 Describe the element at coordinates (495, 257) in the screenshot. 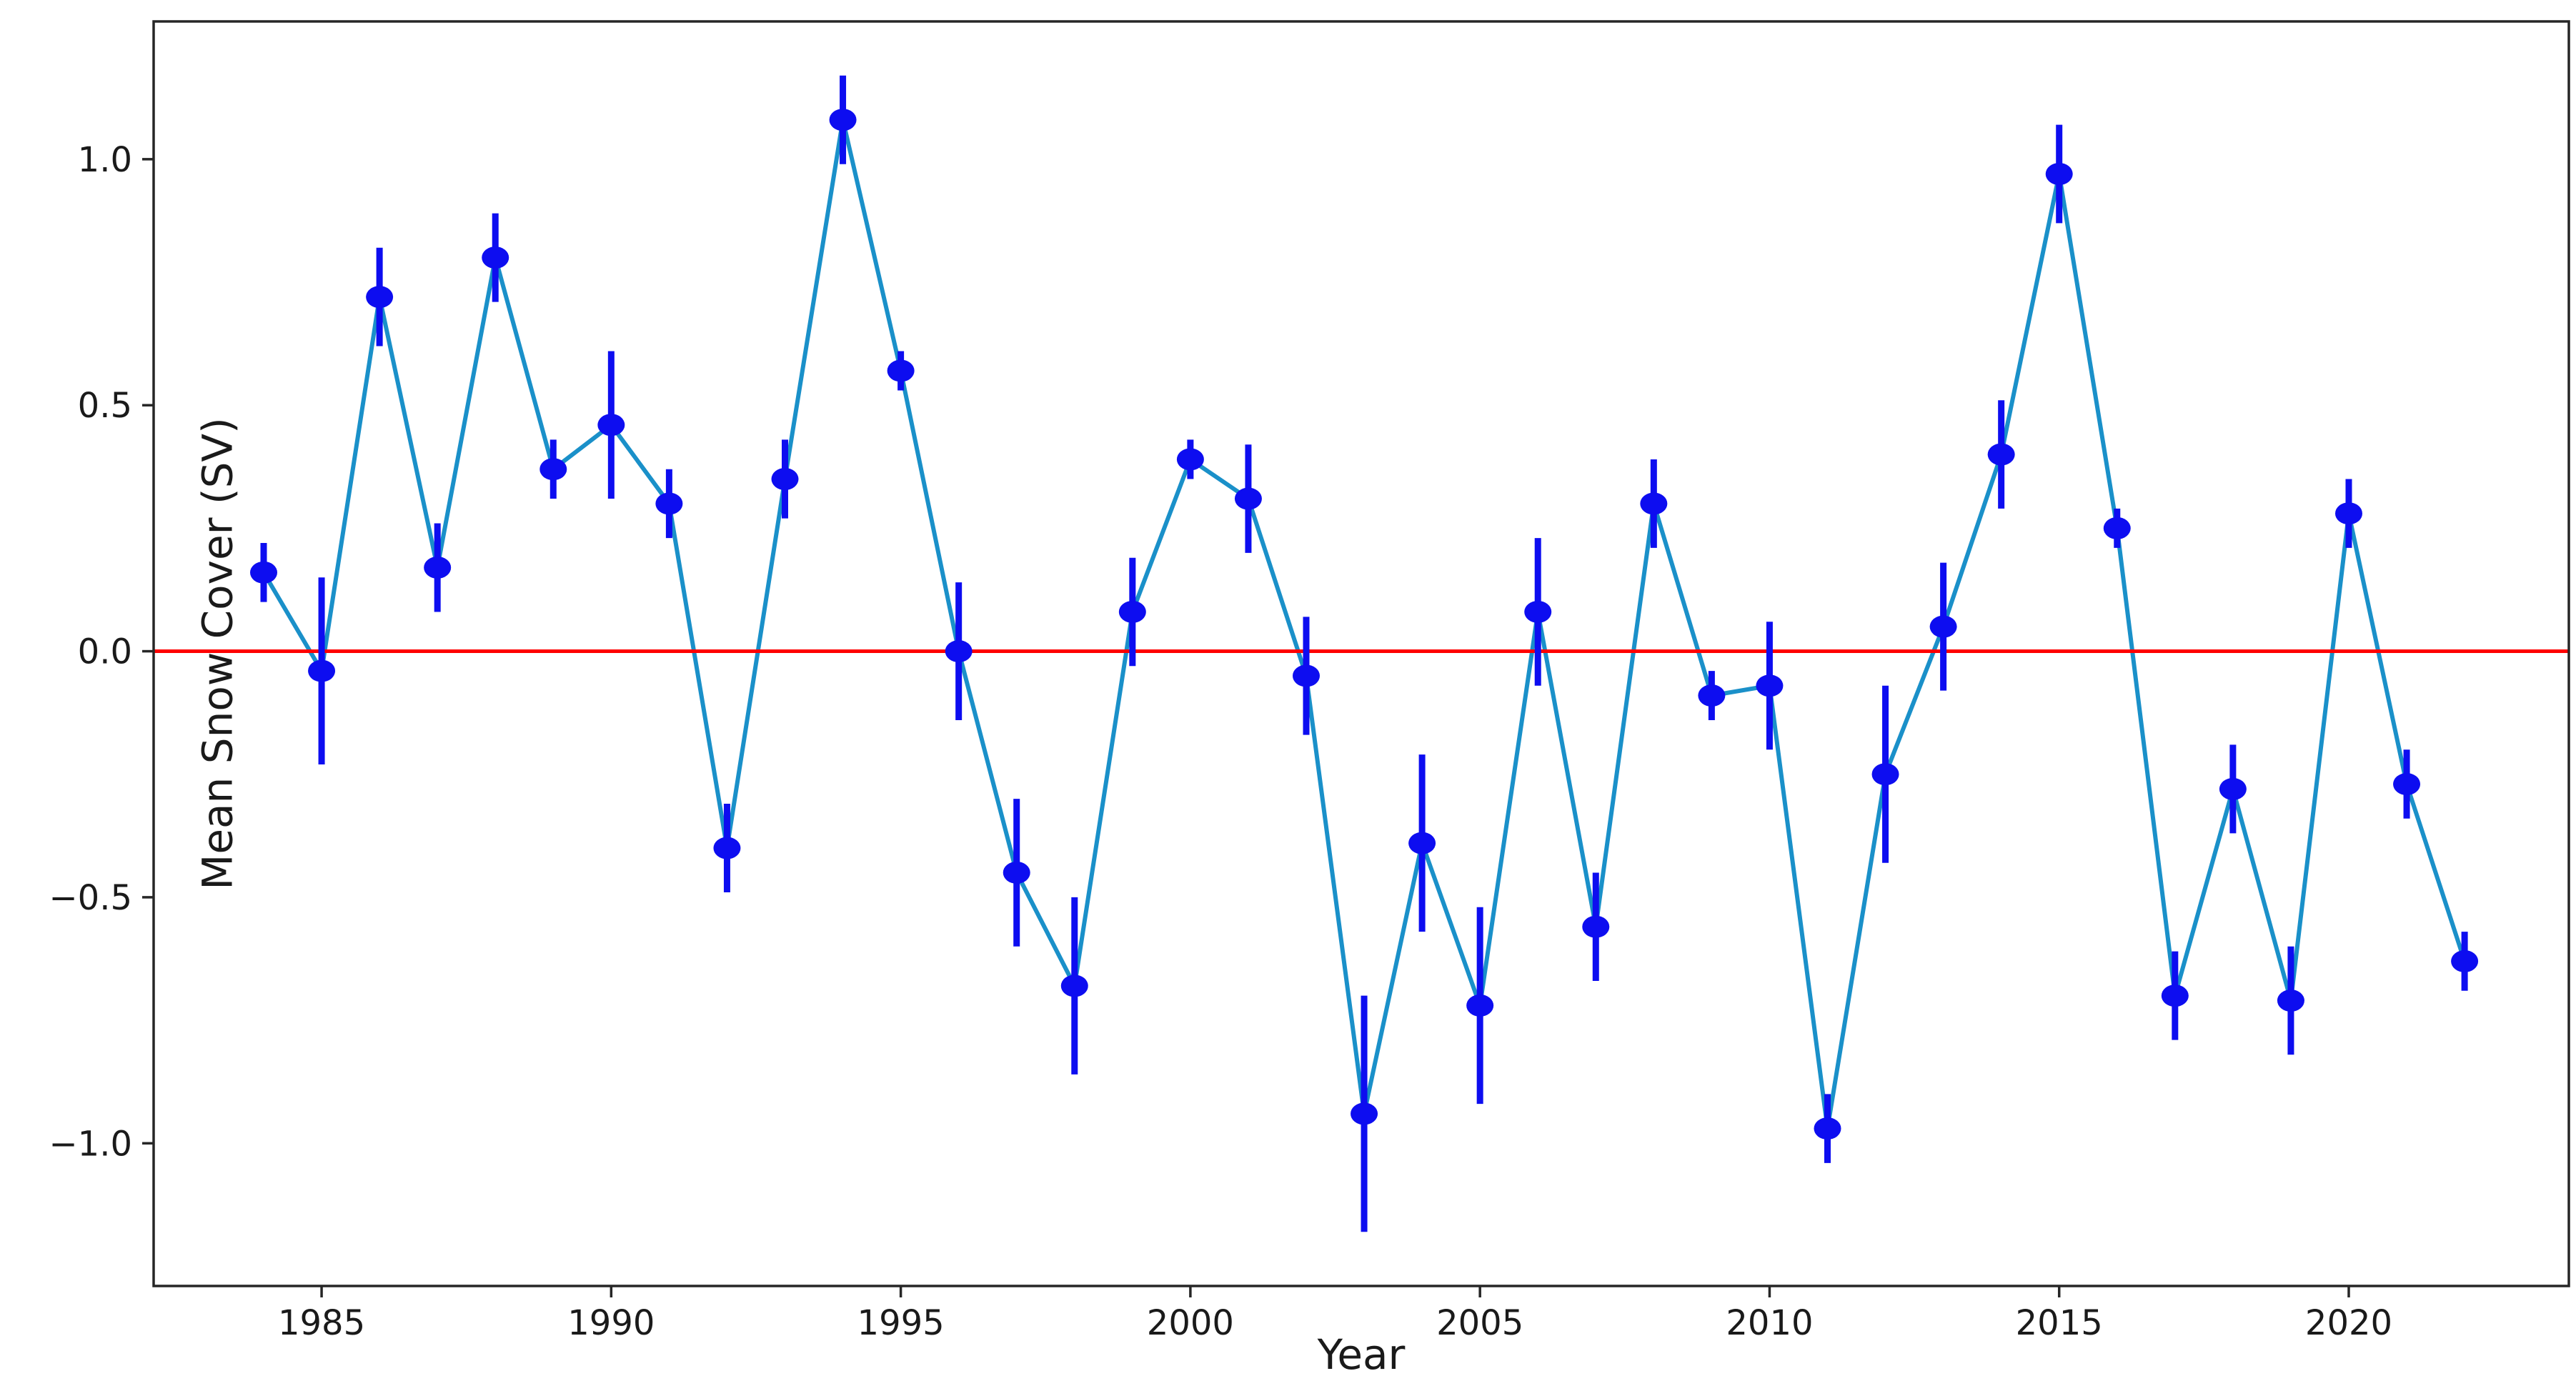

I see `data-point-1988` at that location.